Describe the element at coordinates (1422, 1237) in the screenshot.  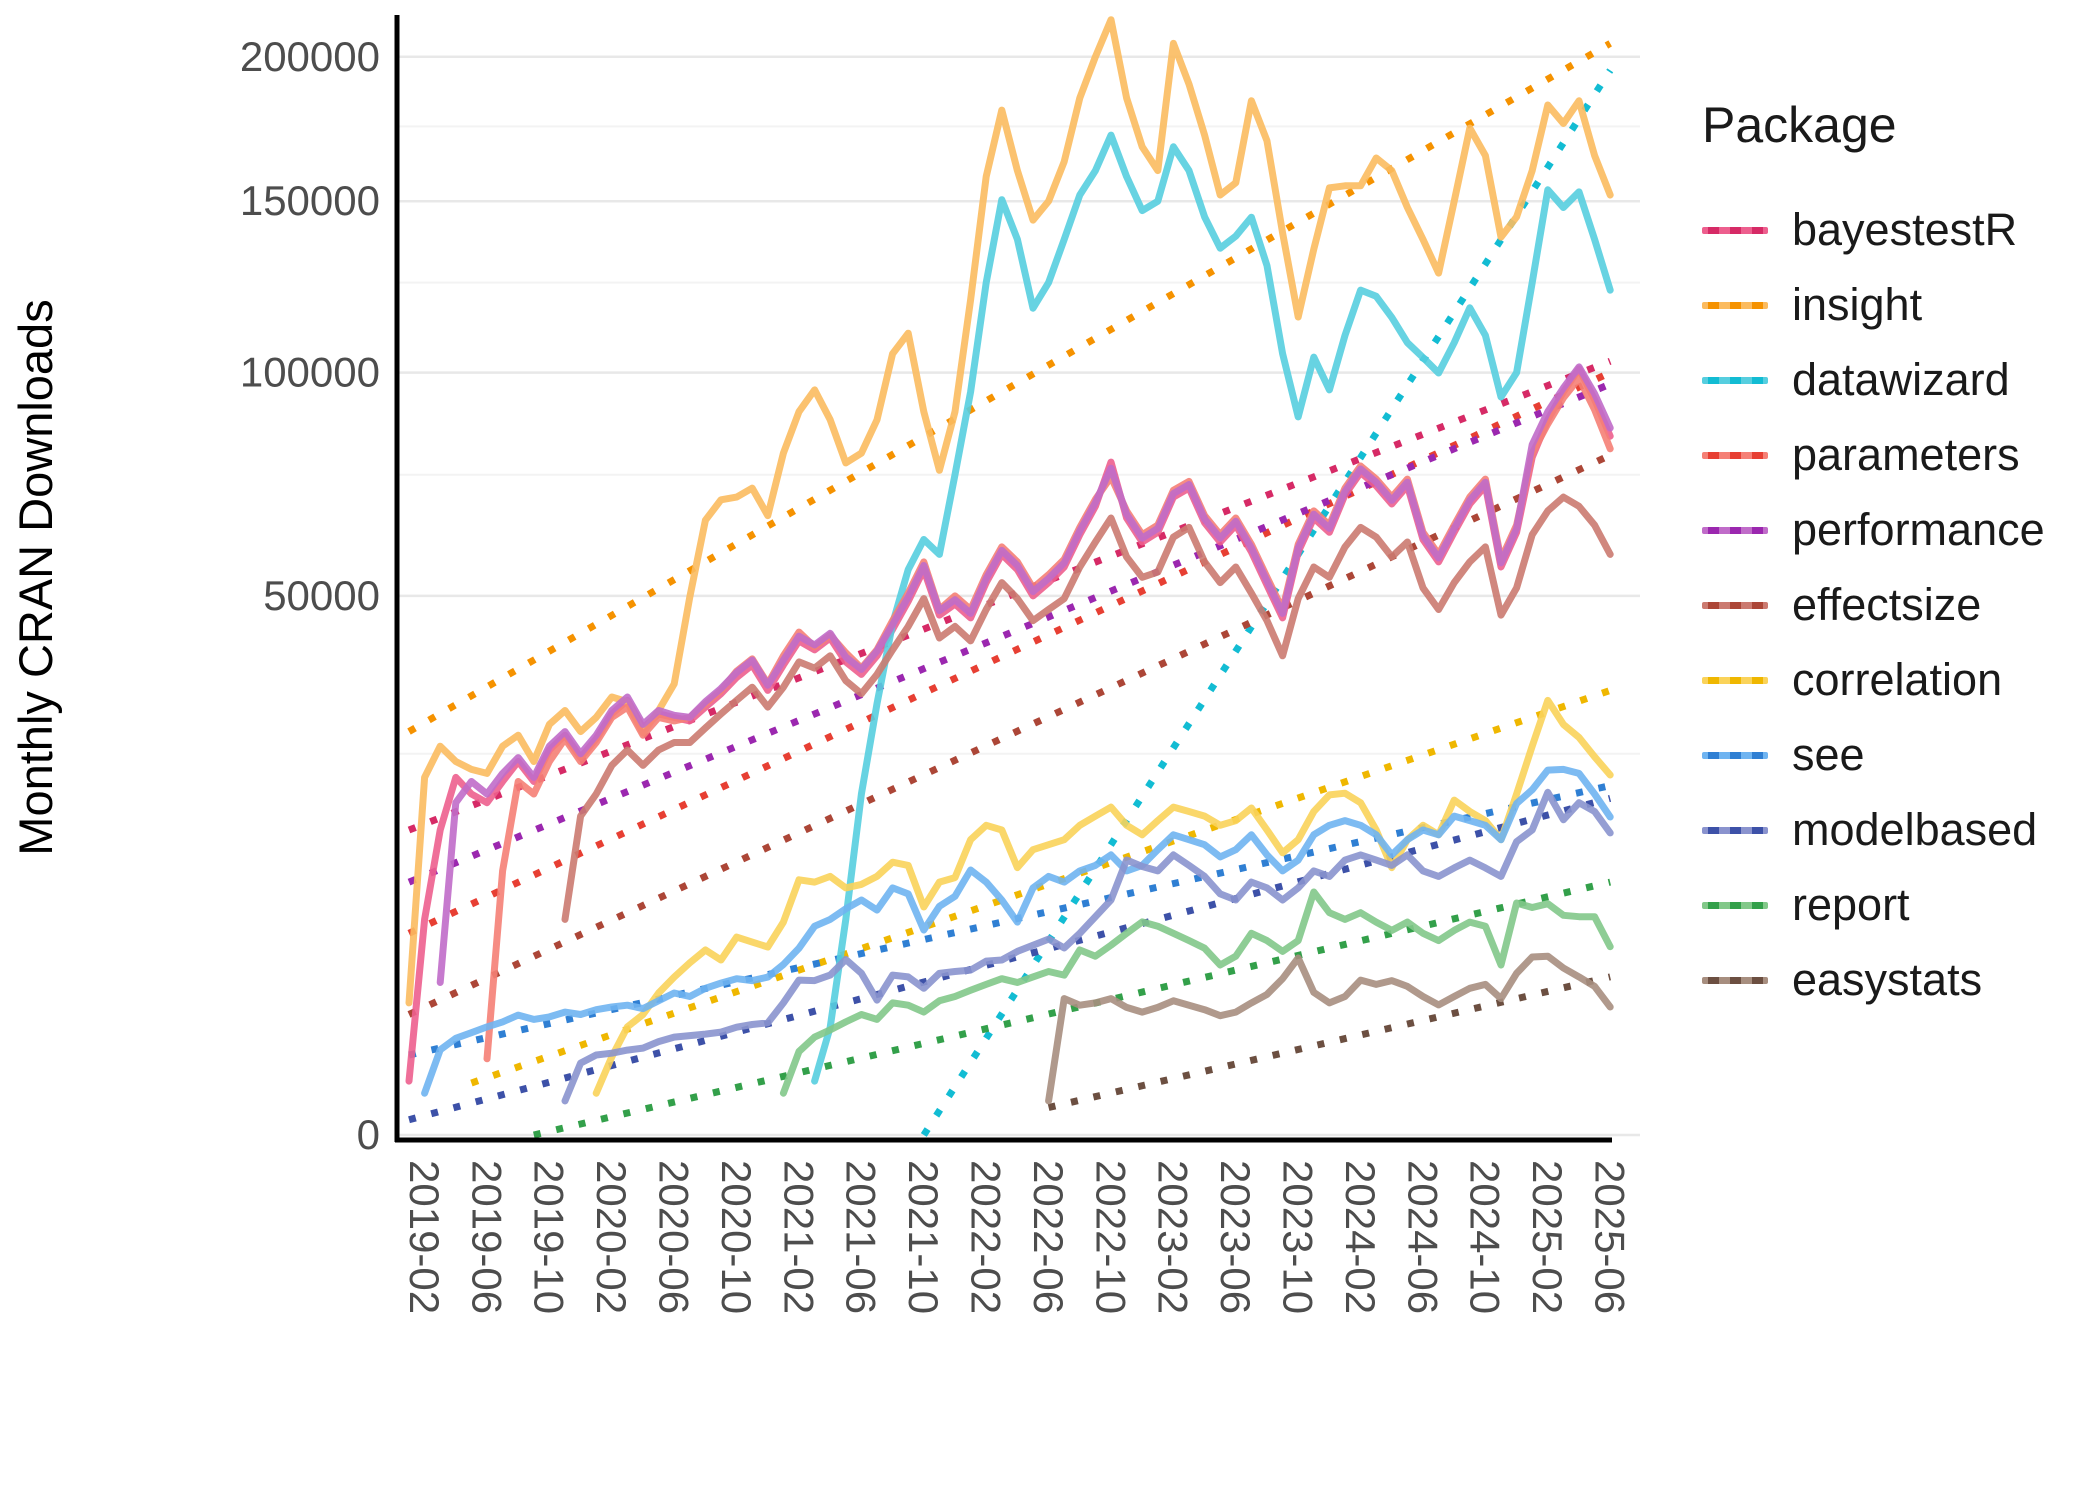
I see `x-tick-label: 2024-06` at that location.